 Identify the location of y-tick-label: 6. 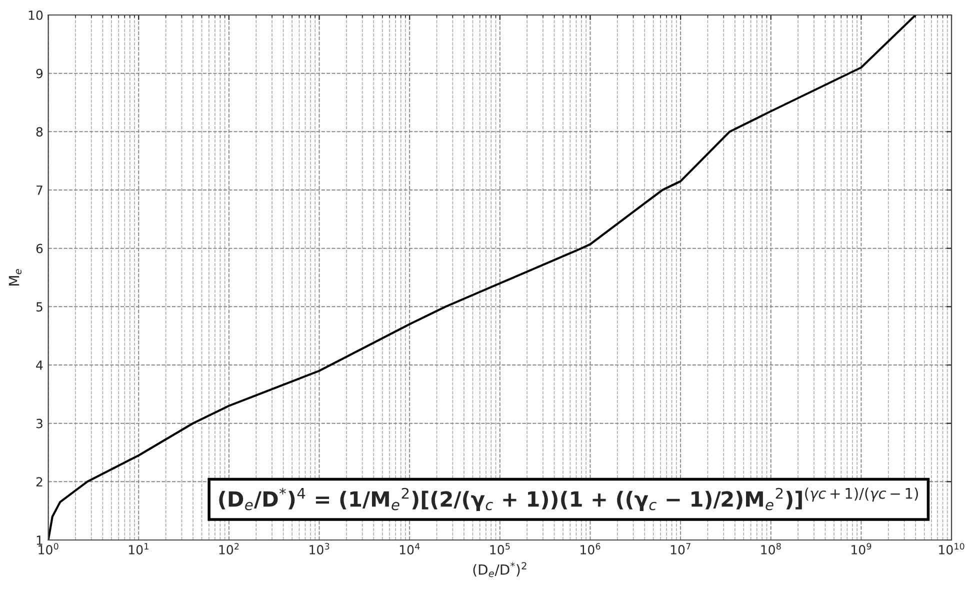
(39, 249).